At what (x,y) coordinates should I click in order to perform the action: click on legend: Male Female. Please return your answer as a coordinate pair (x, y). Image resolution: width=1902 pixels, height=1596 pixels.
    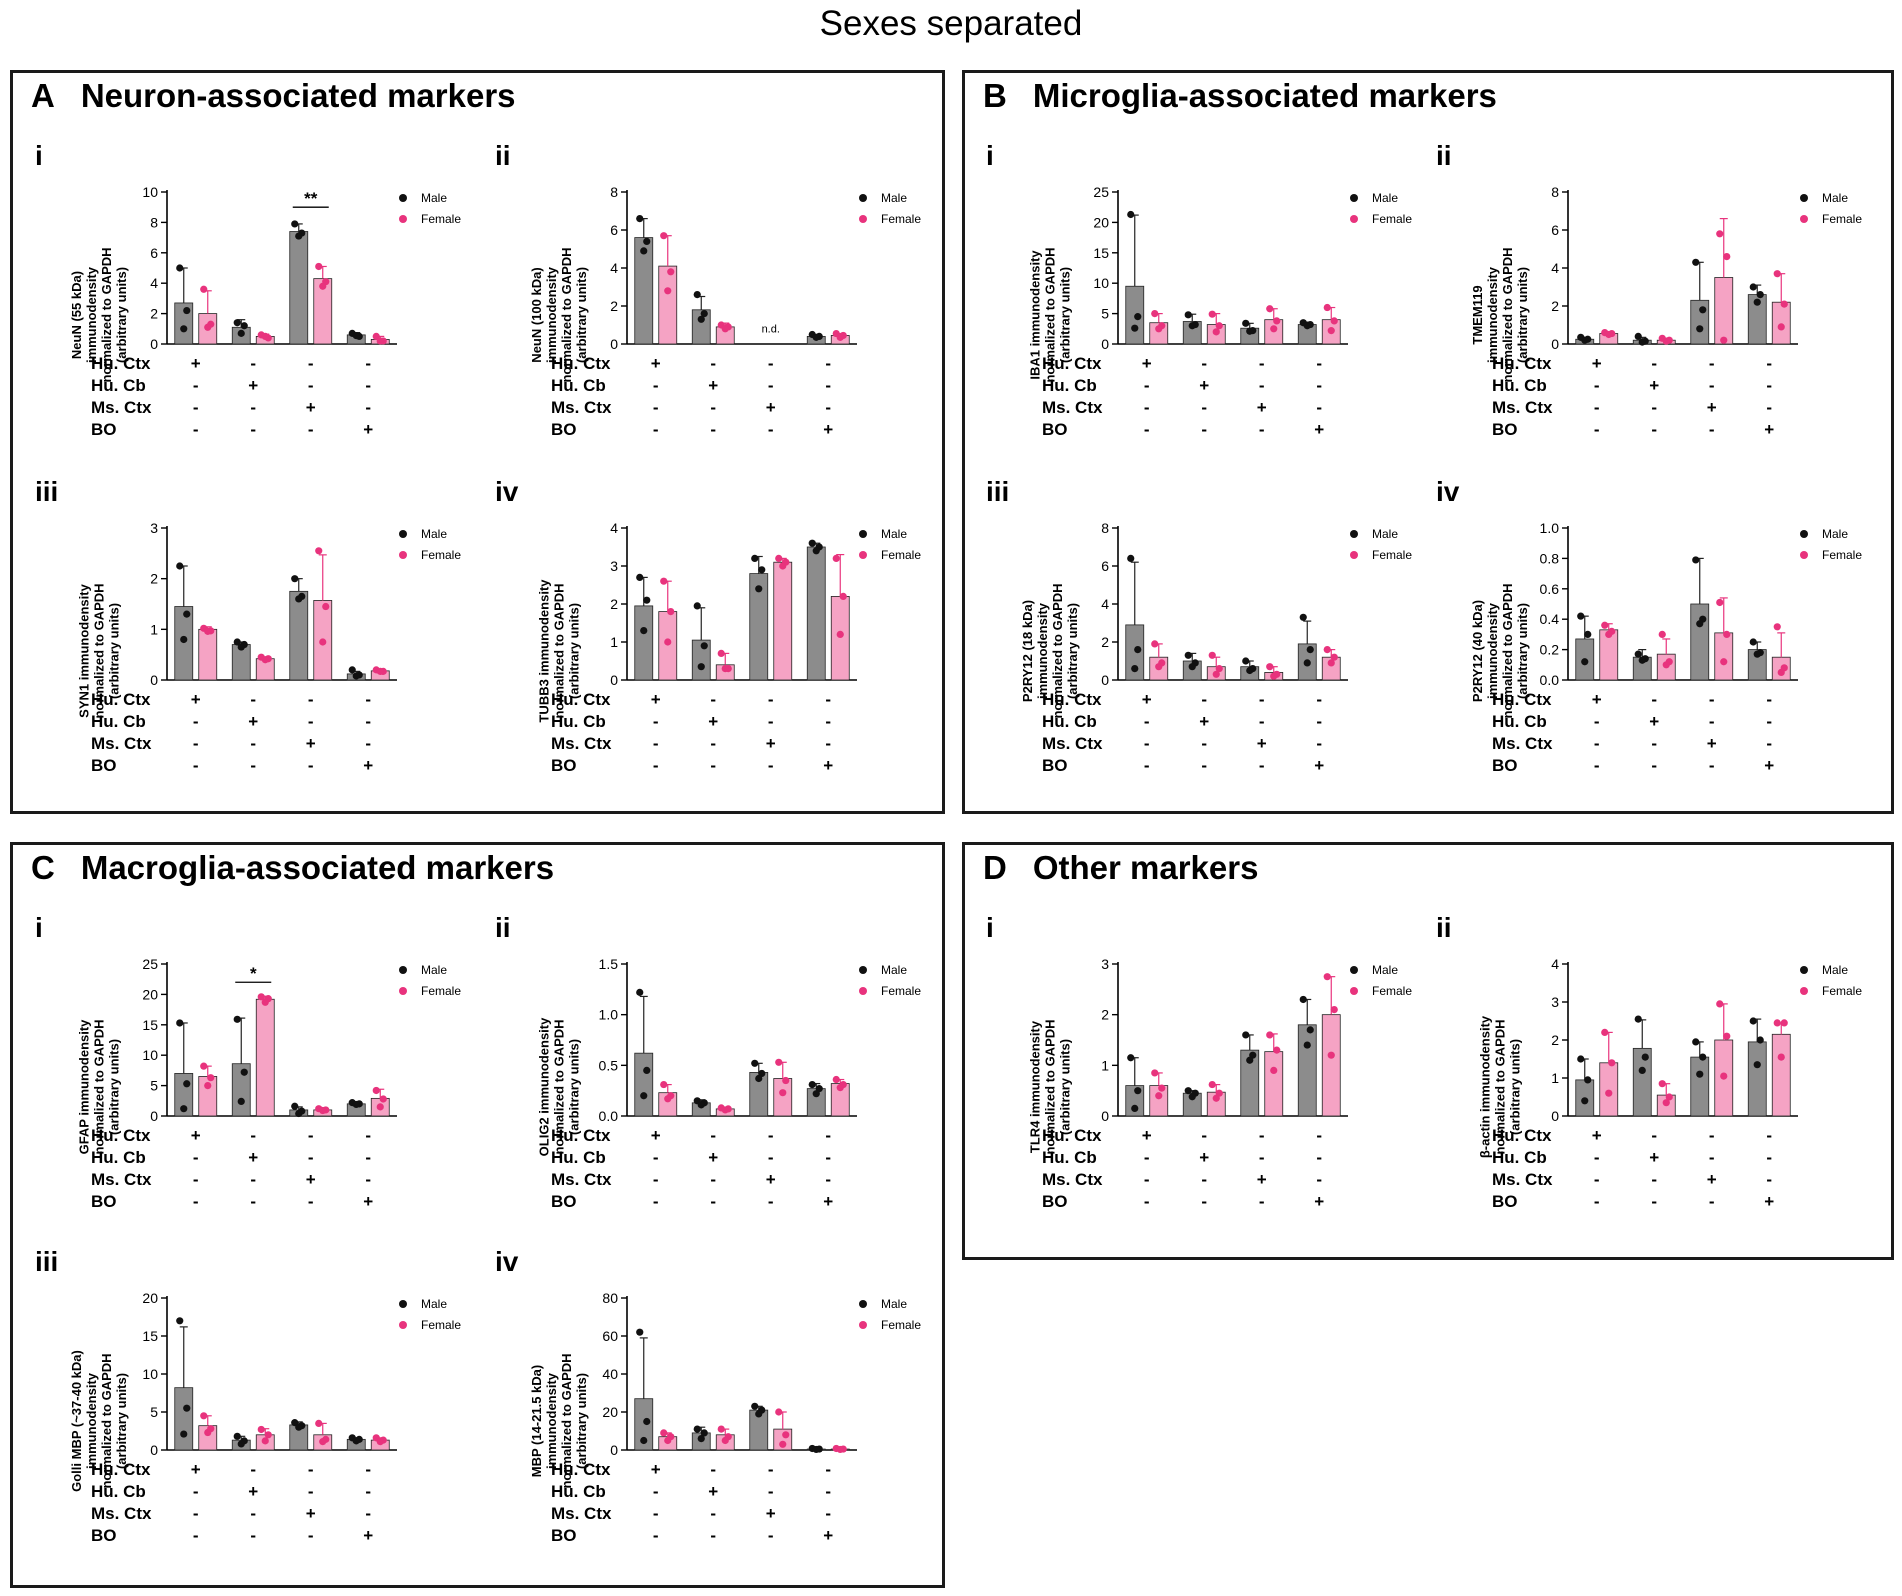
    Looking at the image, I should click on (1381, 213).